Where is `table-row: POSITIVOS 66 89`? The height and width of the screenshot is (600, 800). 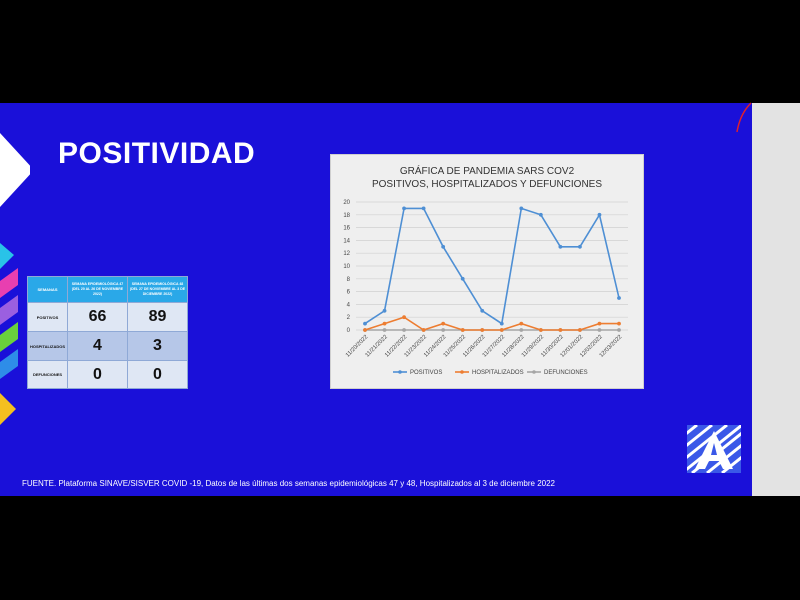
table-row: POSITIVOS 66 89 is located at coordinates (107, 317).